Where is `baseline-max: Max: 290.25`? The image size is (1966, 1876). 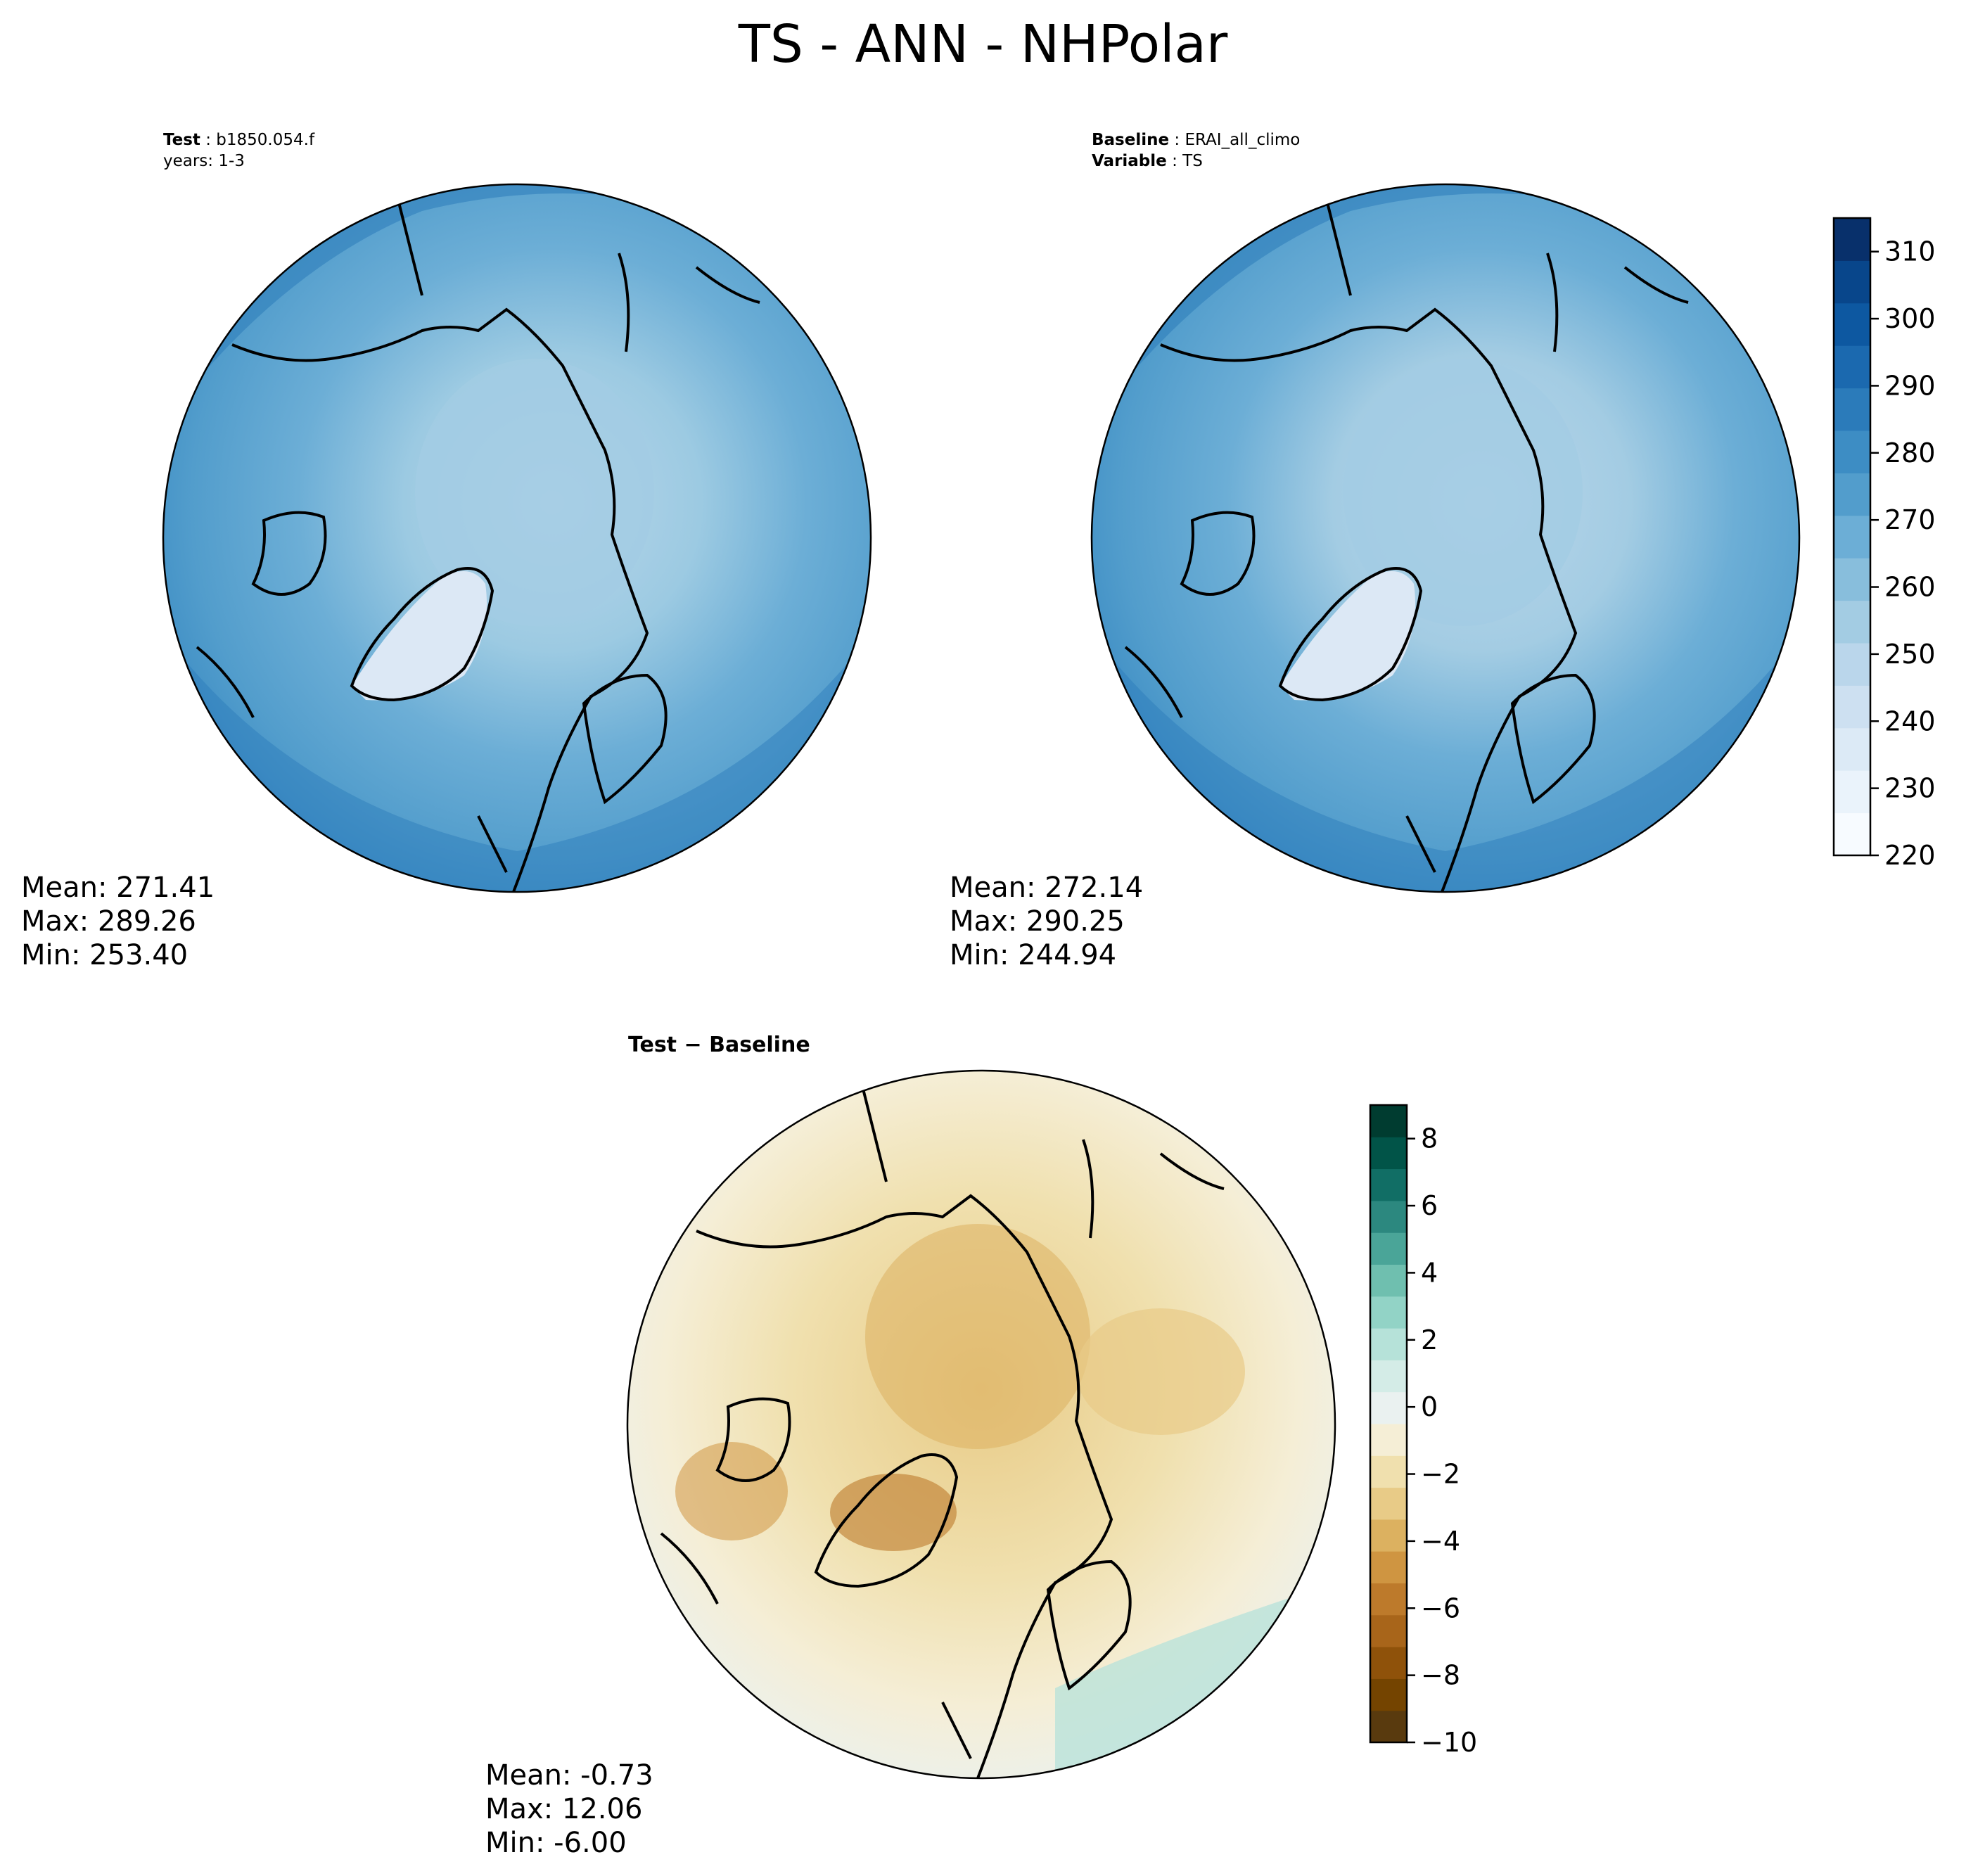 baseline-max: Max: 290.25 is located at coordinates (1037, 921).